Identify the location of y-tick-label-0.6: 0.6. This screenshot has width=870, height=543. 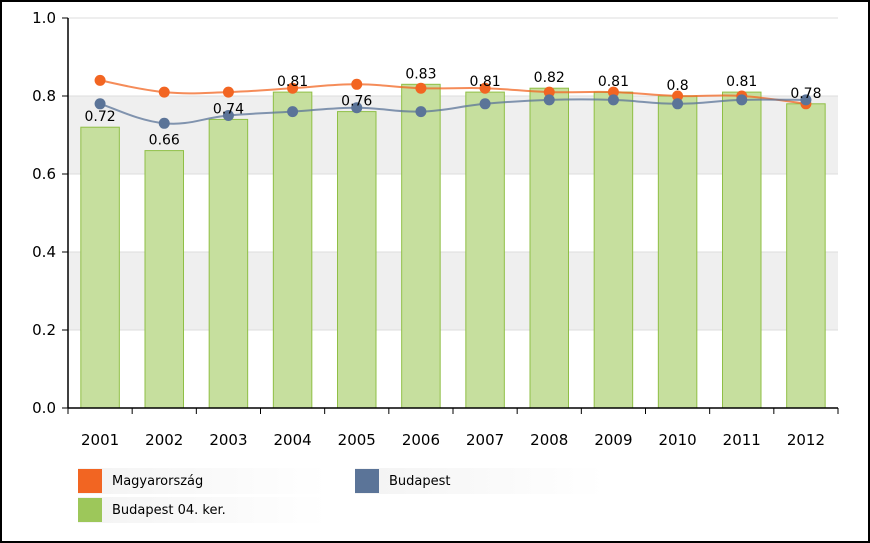
(44, 174).